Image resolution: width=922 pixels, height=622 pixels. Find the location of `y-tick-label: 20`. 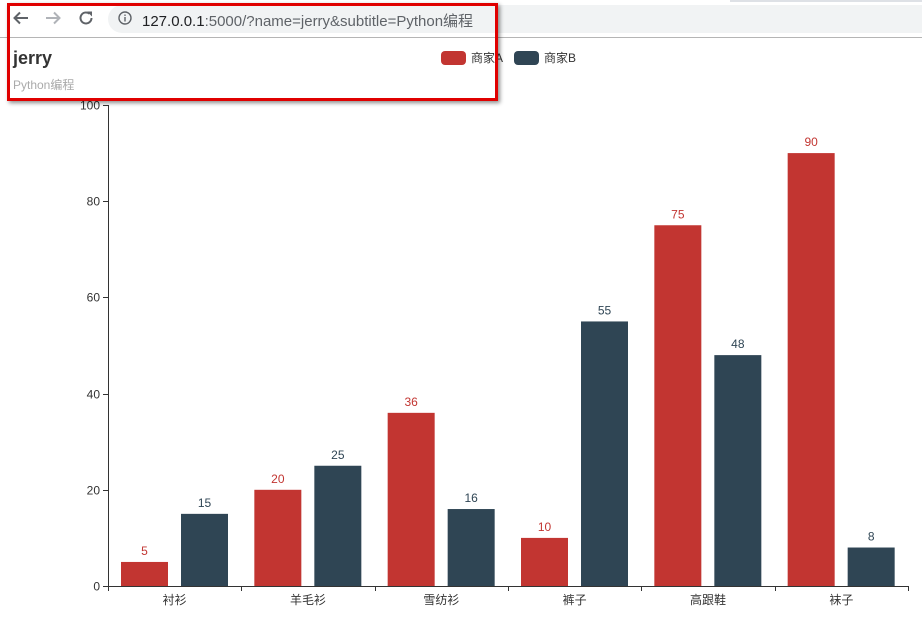

y-tick-label: 20 is located at coordinates (94, 491).